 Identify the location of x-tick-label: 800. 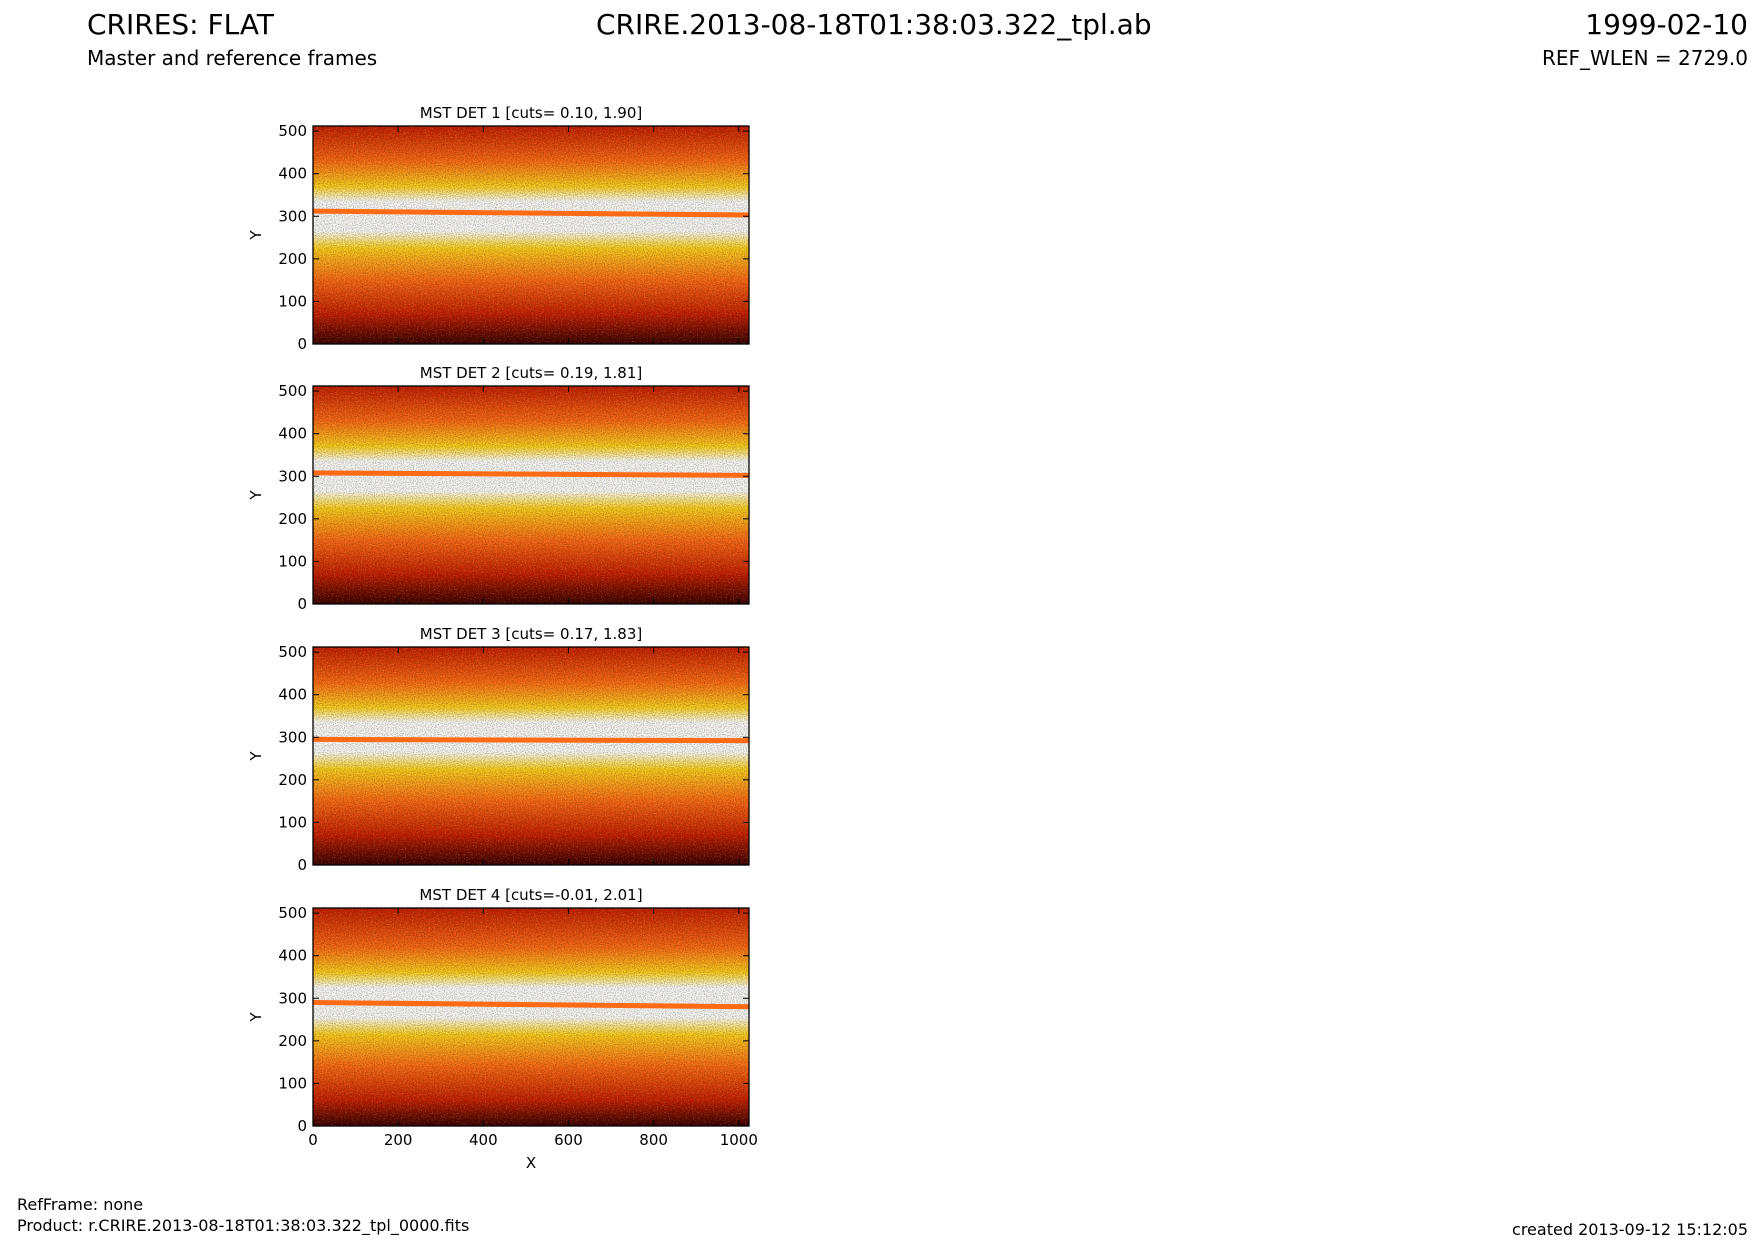
(653, 1140).